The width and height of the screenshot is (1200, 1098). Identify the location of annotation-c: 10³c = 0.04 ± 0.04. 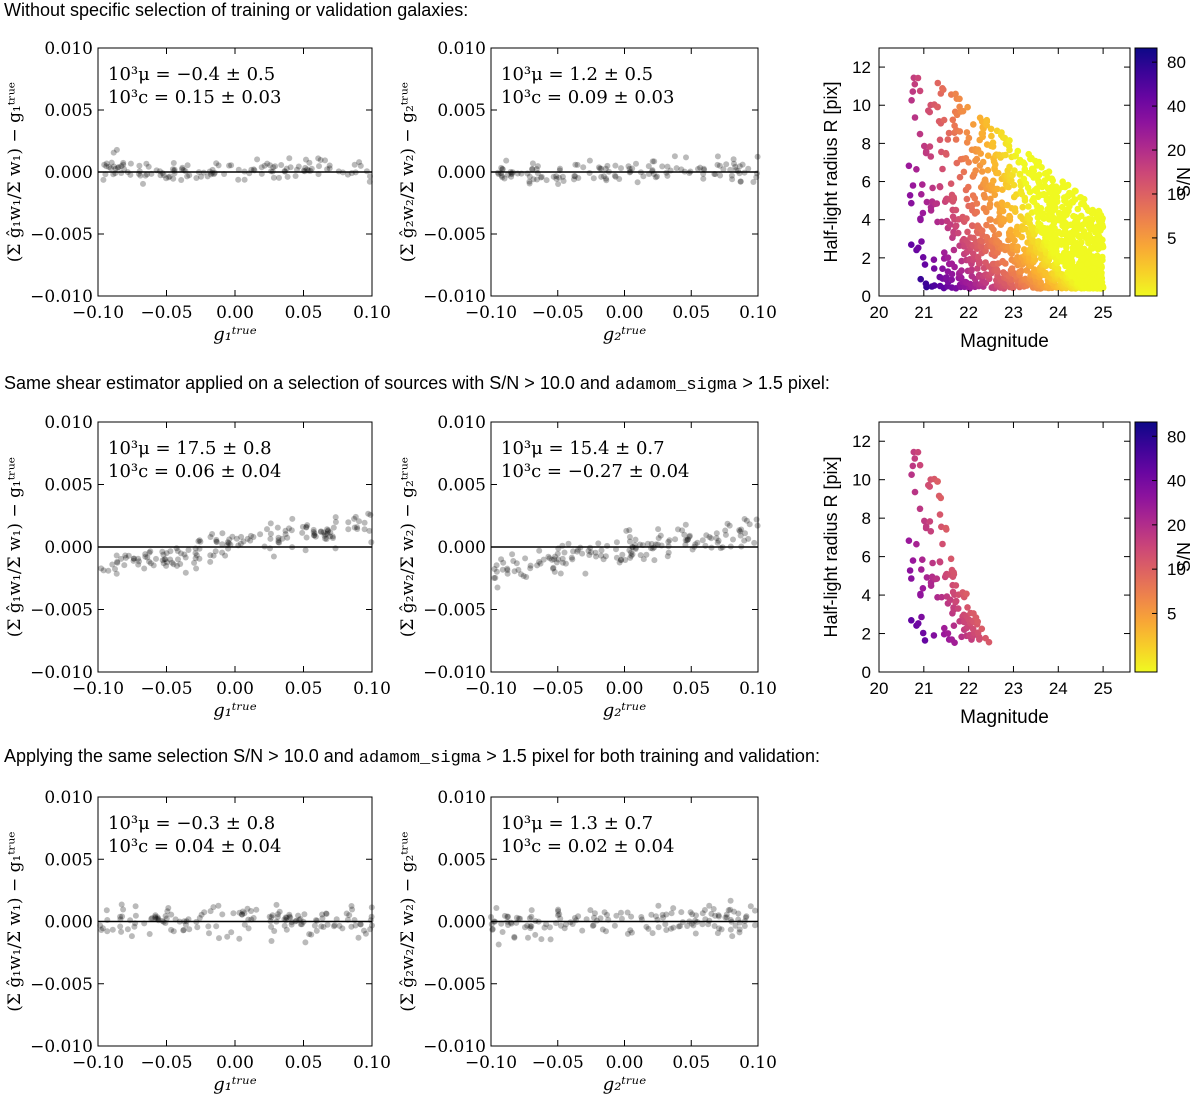
(194, 846).